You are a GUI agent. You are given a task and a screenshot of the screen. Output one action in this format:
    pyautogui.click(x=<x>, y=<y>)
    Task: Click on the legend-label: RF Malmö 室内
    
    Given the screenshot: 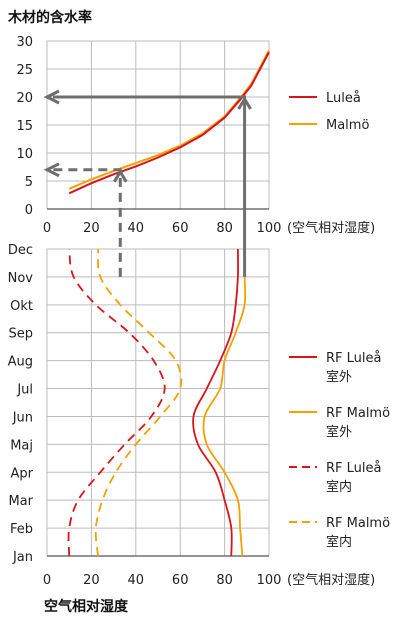 What is the action you would take?
    pyautogui.click(x=358, y=533)
    